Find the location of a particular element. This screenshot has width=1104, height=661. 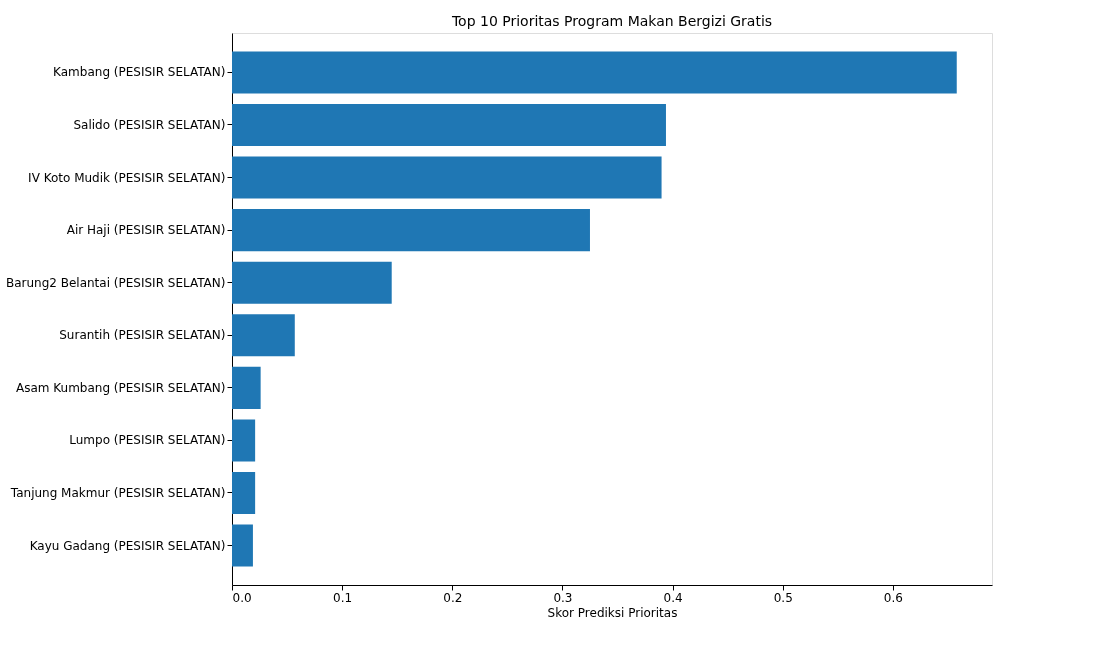

x-tick-label: 0.3 is located at coordinates (563, 597).